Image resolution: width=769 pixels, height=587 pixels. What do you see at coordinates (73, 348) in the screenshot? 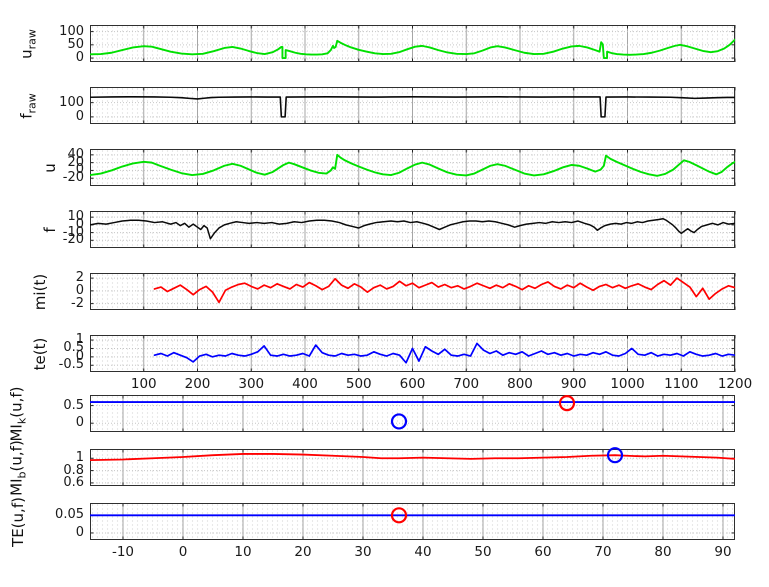
I see `y-tick-label: 0.5` at bounding box center [73, 348].